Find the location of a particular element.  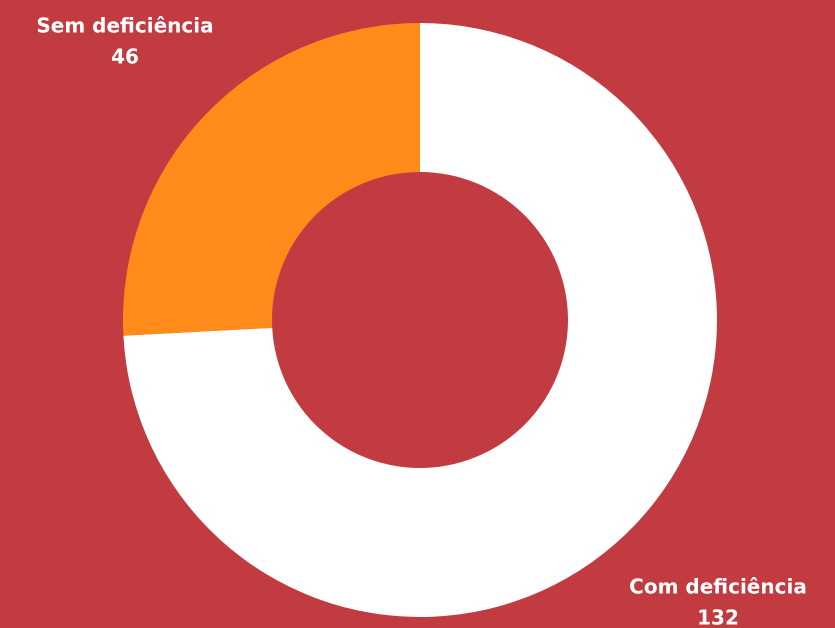

slice-label: Com deficiência is located at coordinates (718, 587).